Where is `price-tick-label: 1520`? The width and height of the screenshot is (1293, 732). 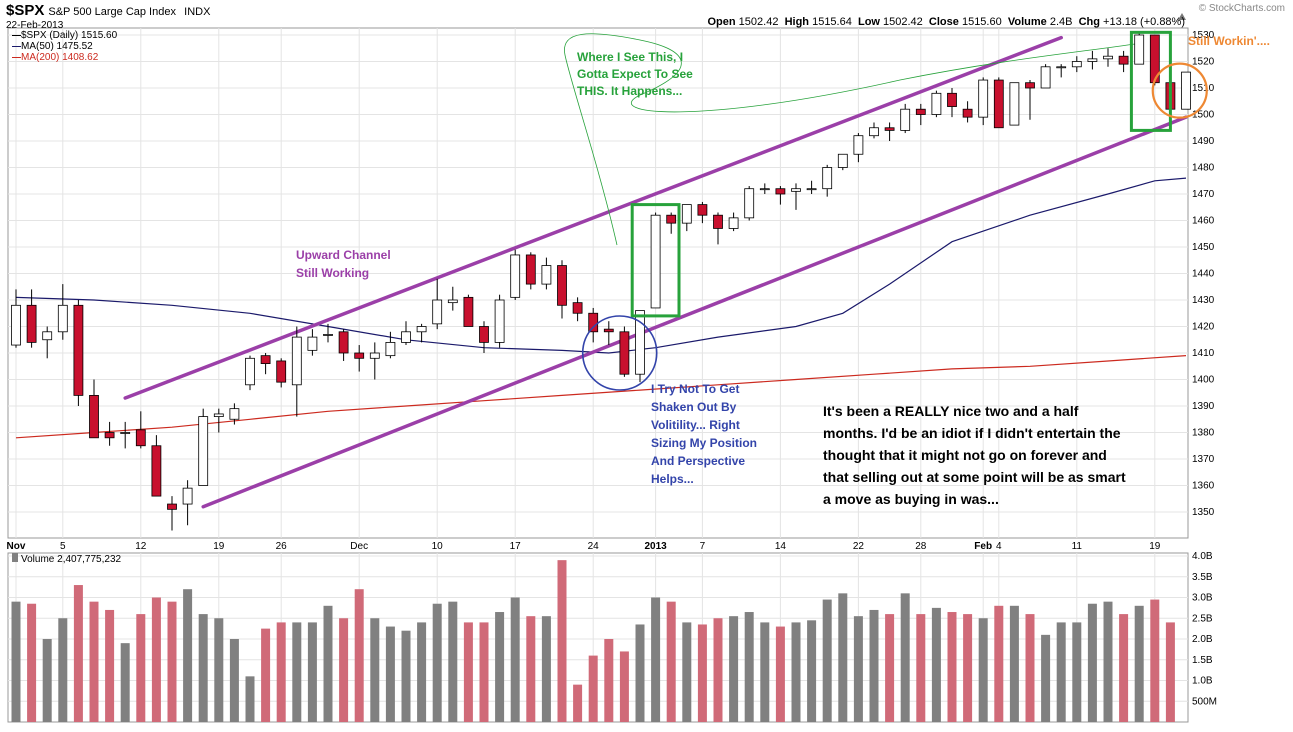
price-tick-label: 1520 is located at coordinates (1203, 62).